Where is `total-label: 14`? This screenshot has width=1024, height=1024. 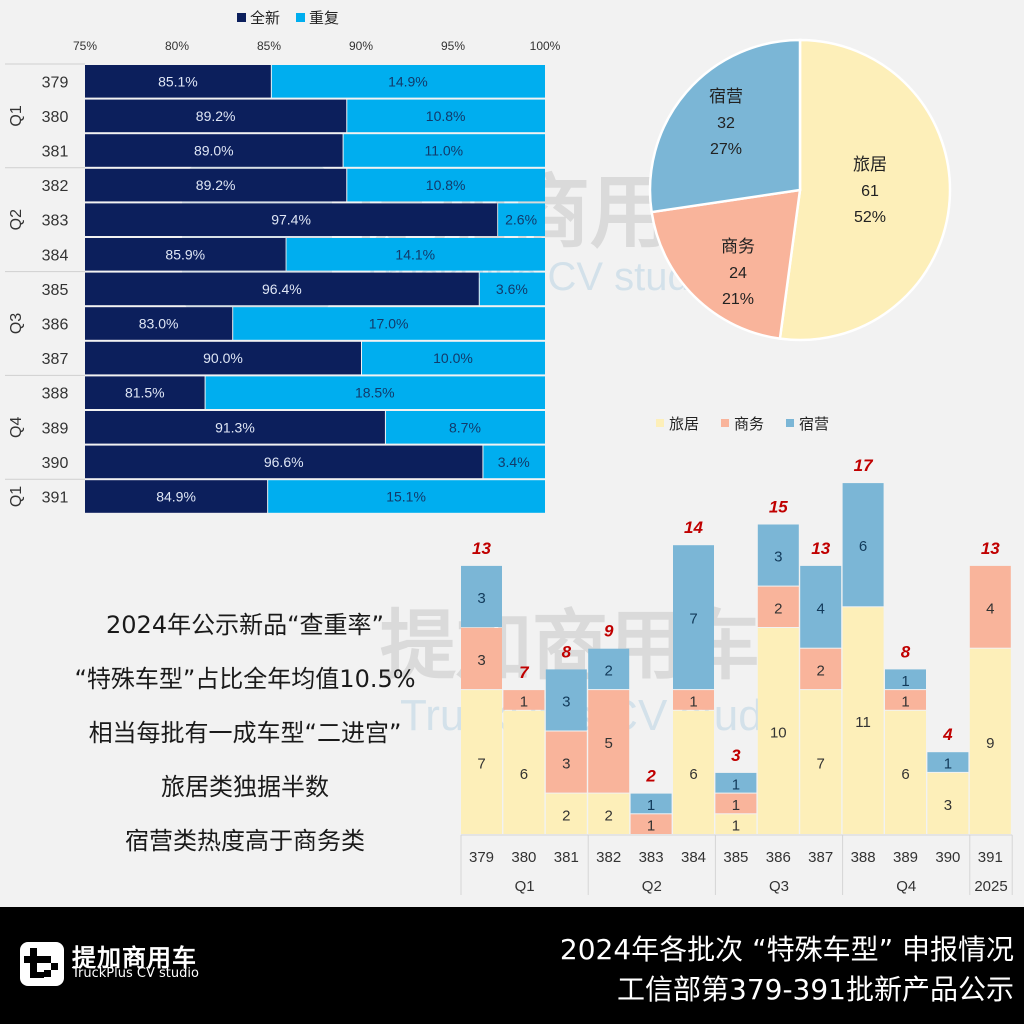 total-label: 14 is located at coordinates (693, 527).